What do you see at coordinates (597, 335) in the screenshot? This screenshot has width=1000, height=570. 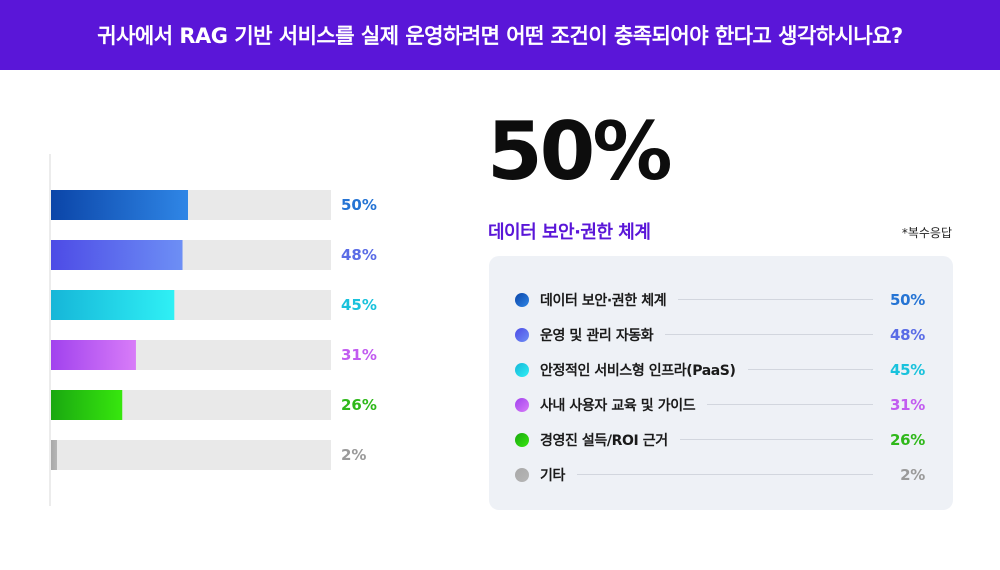 I see `legend-label: 운영 및 관리 자동화` at bounding box center [597, 335].